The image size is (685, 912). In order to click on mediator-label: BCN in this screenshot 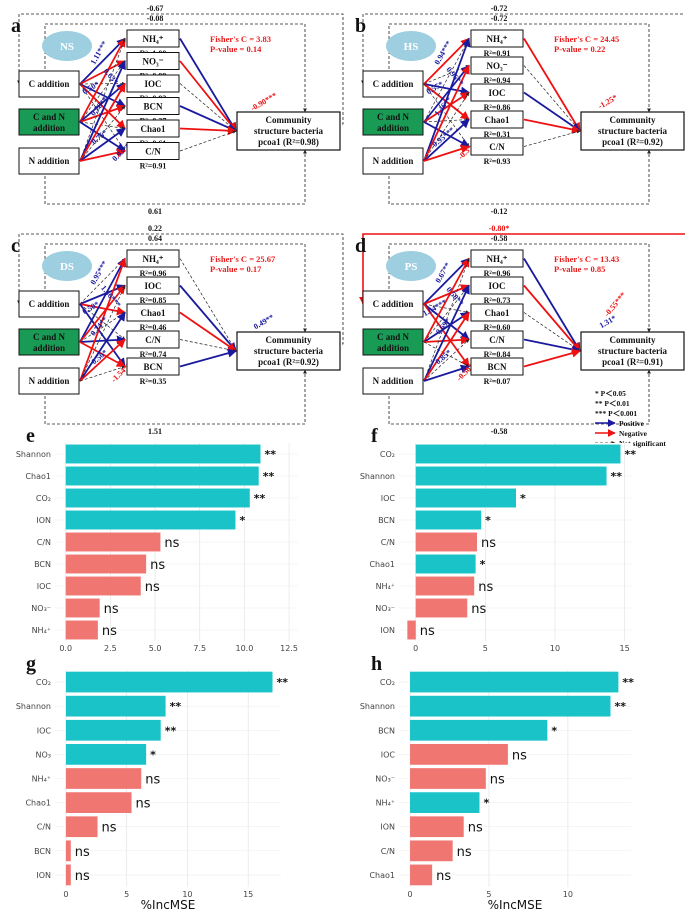, I will do `click(153, 367)`.